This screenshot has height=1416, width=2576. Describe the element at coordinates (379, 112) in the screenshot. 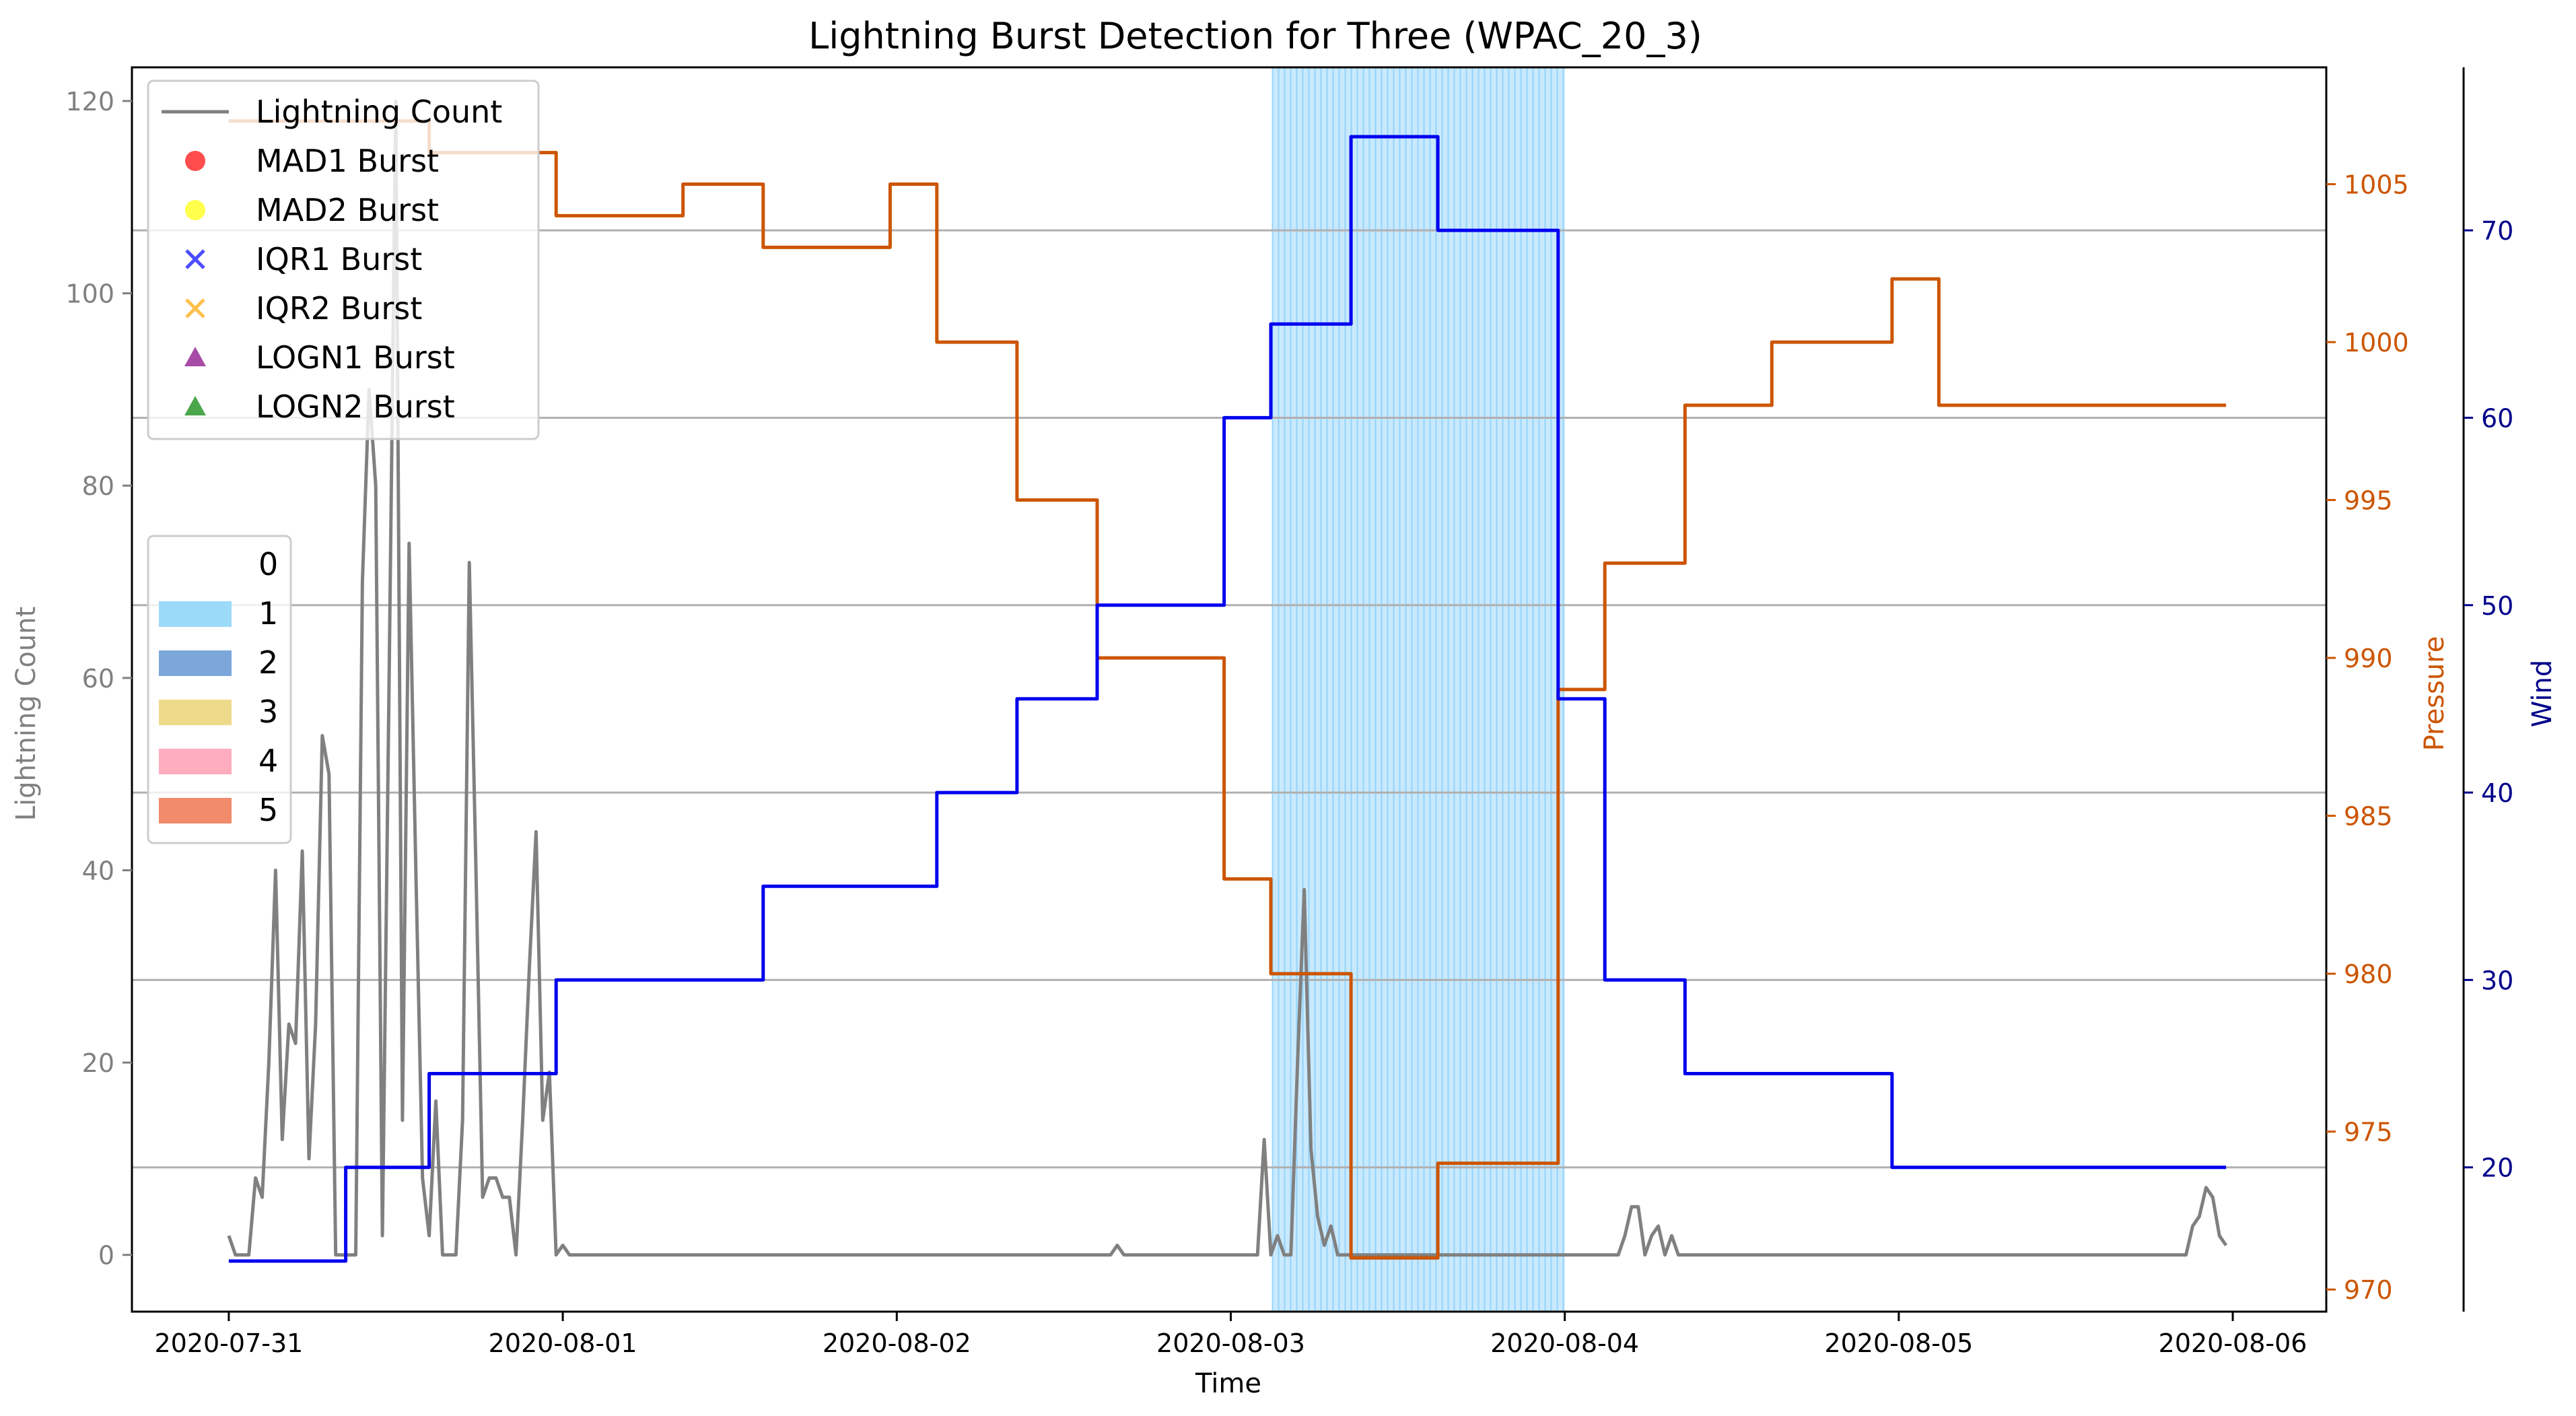

I see `legend-label: Lightning Count` at that location.